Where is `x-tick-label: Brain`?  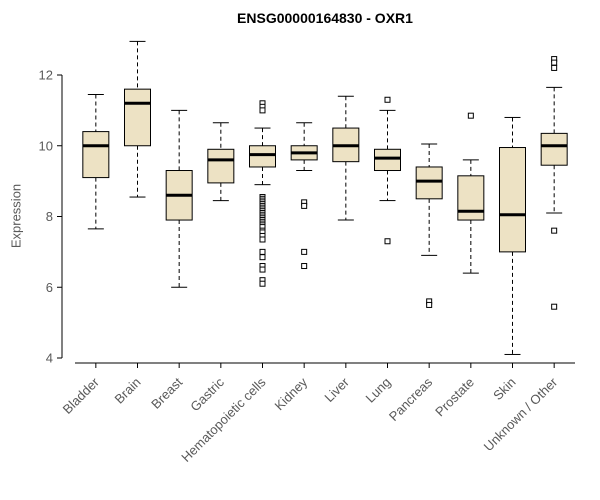 x-tick-label: Brain is located at coordinates (128, 391).